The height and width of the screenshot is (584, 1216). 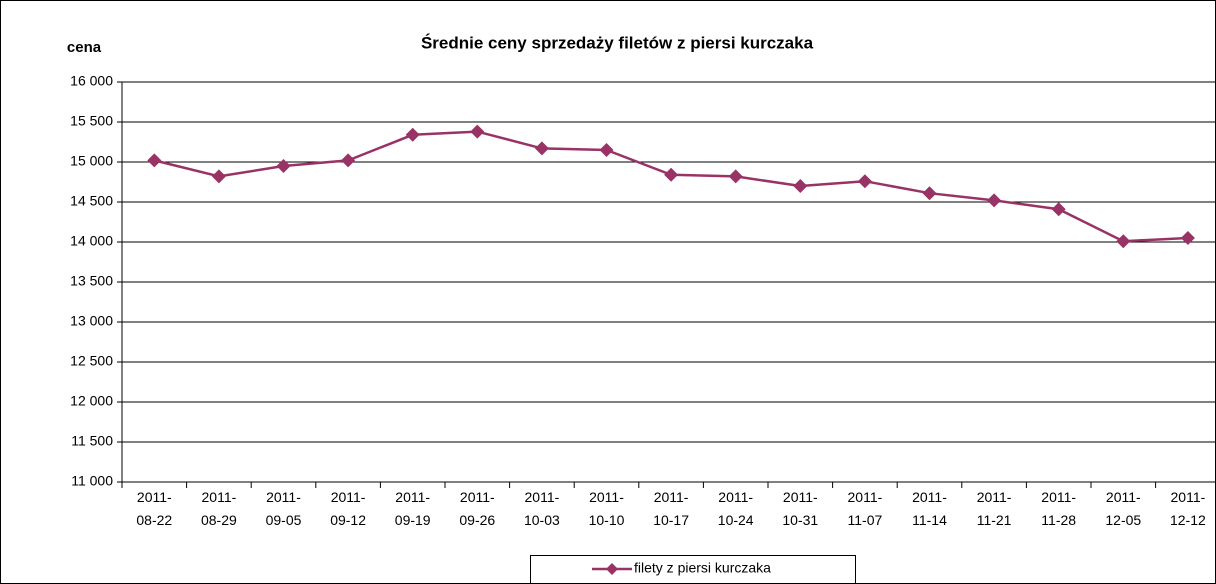 What do you see at coordinates (91, 241) in the screenshot?
I see `y-tick-label: 14 000` at bounding box center [91, 241].